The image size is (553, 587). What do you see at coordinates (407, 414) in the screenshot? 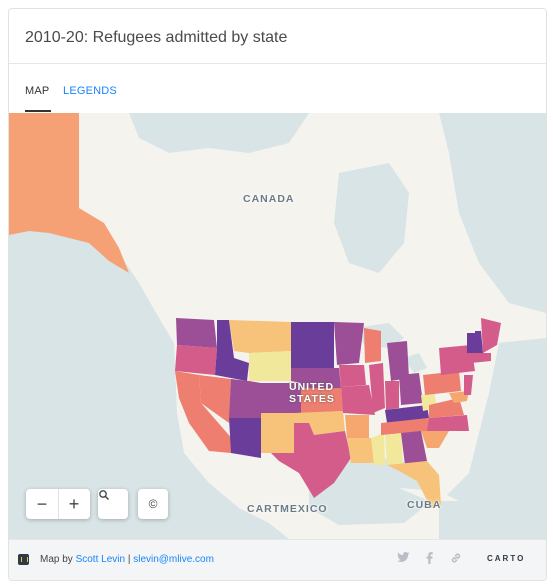
I see `state-KY` at bounding box center [407, 414].